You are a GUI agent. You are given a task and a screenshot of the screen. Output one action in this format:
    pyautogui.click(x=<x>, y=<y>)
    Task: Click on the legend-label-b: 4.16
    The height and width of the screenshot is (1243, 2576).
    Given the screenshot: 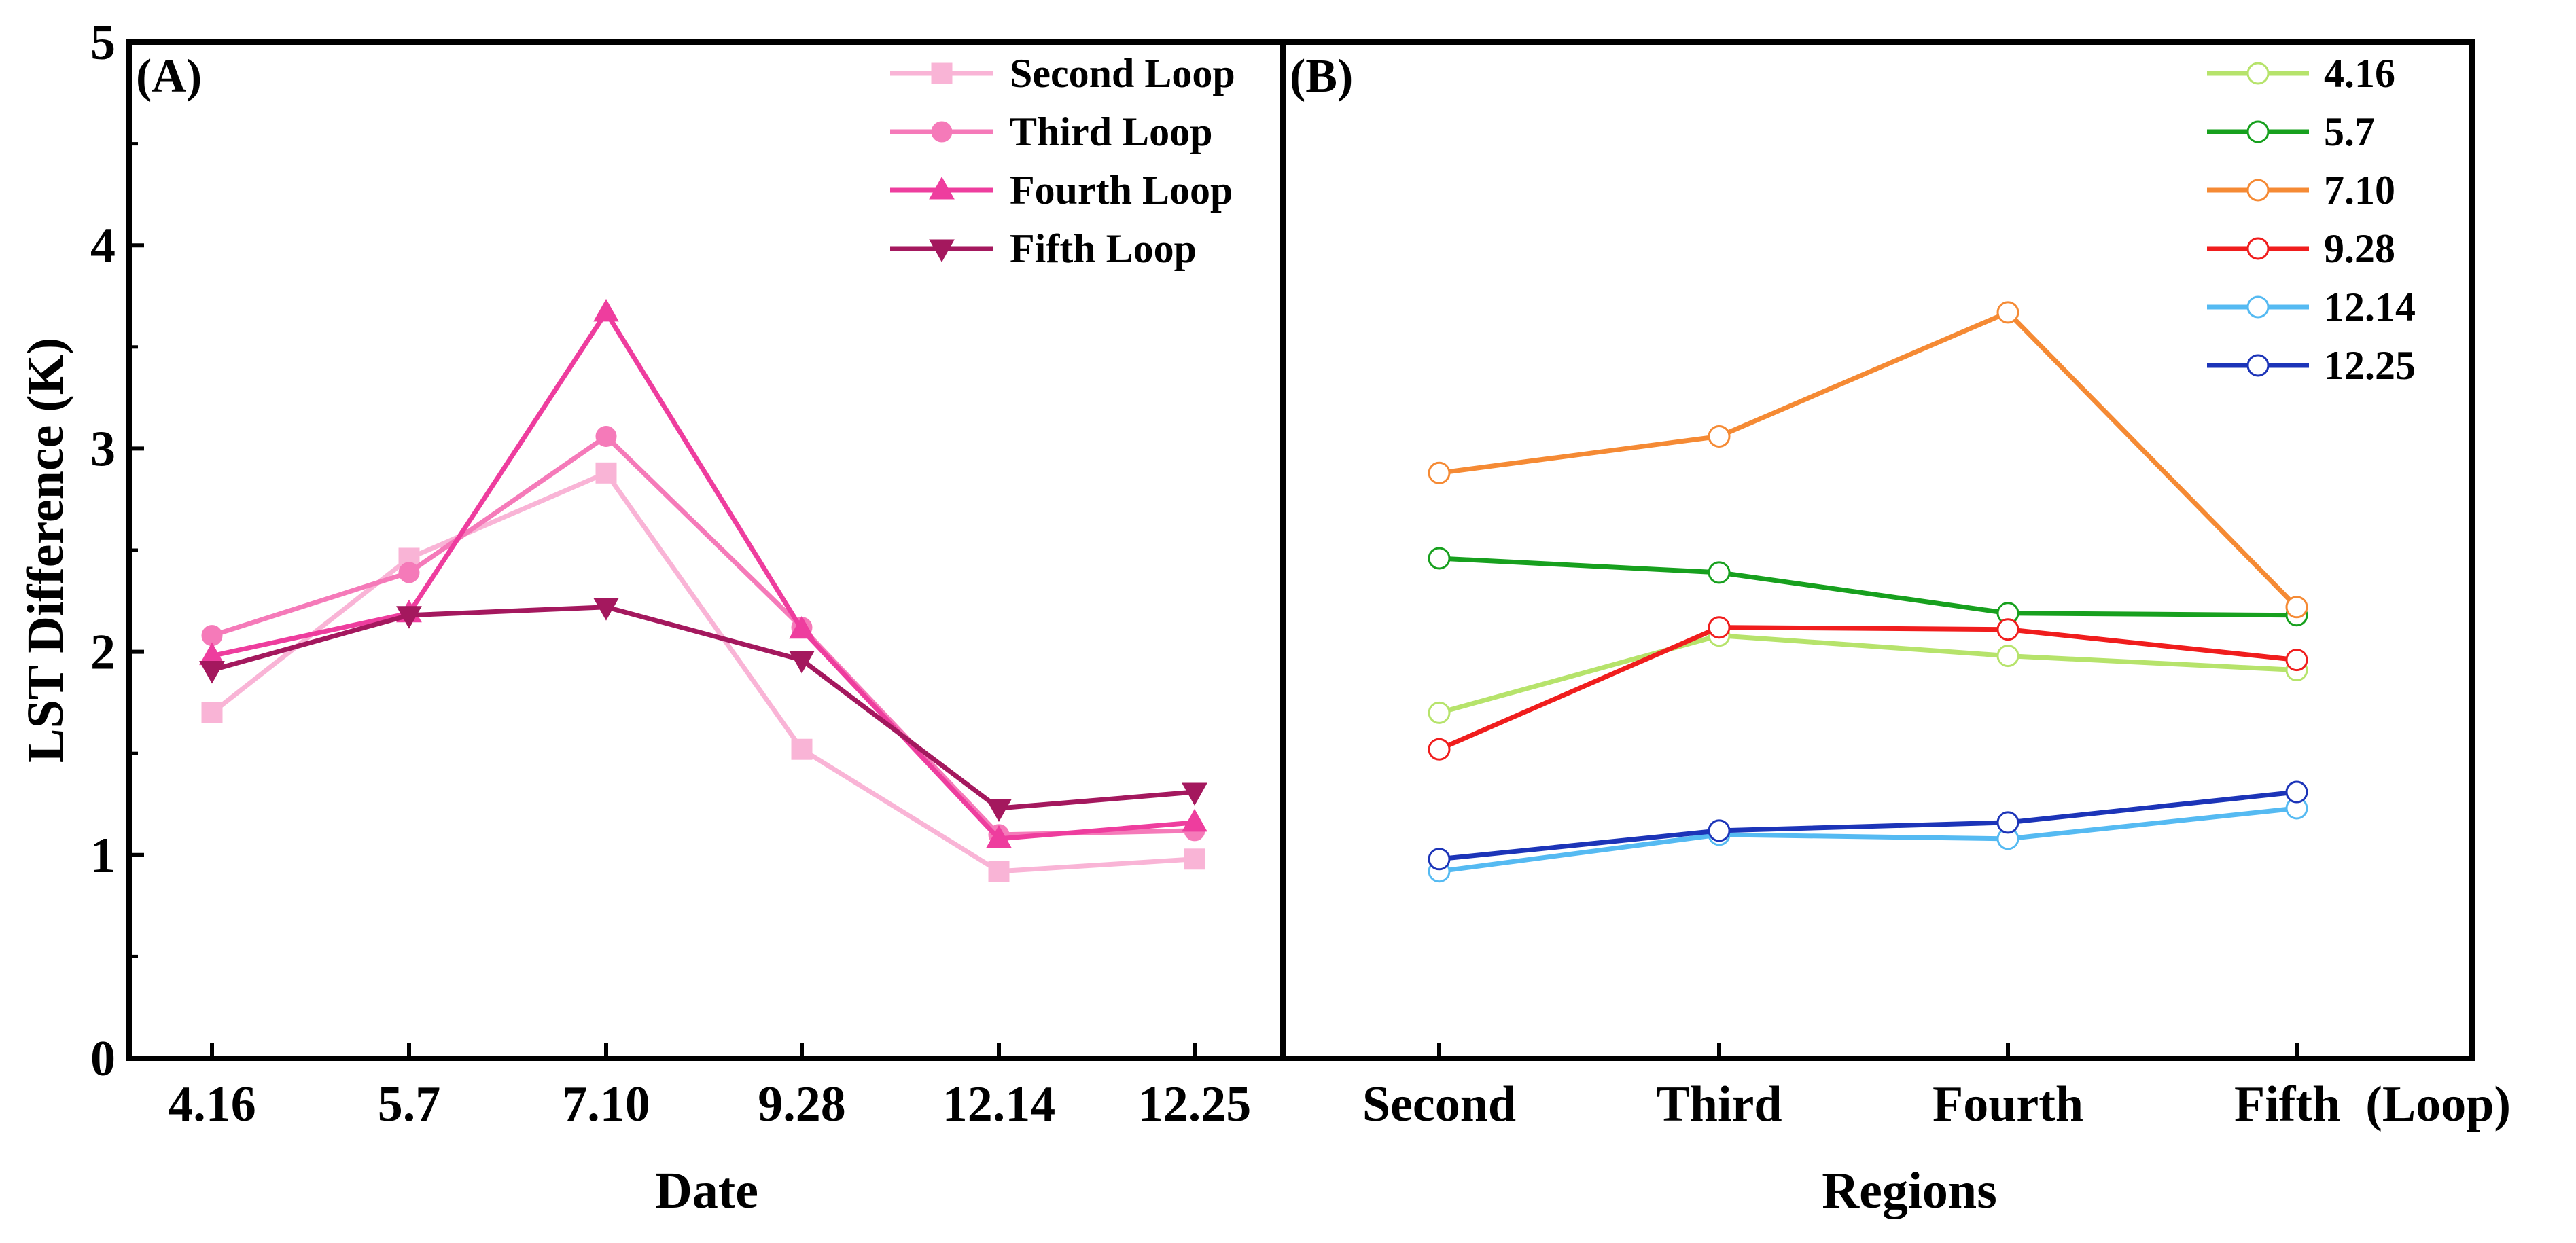 What is the action you would take?
    pyautogui.click(x=2359, y=73)
    